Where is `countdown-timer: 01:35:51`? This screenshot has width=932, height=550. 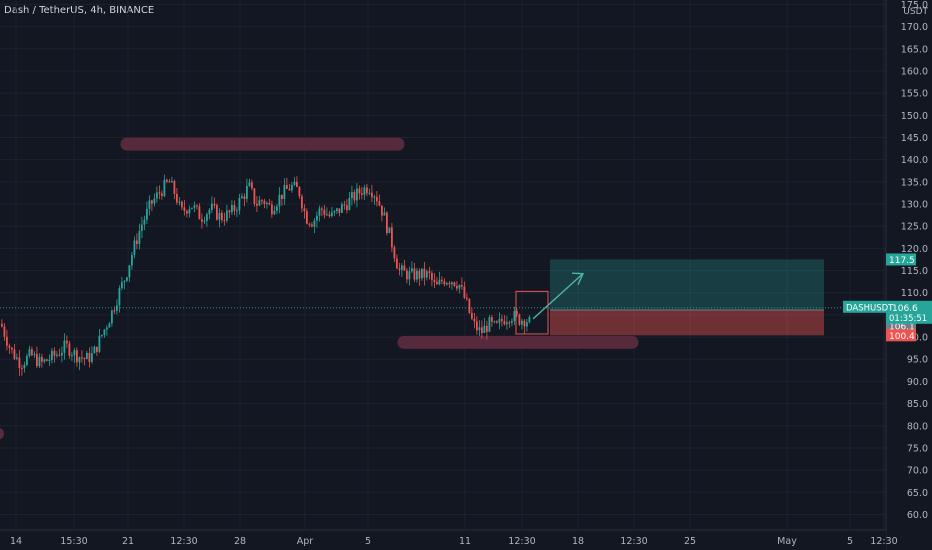 countdown-timer: 01:35:51 is located at coordinates (908, 319).